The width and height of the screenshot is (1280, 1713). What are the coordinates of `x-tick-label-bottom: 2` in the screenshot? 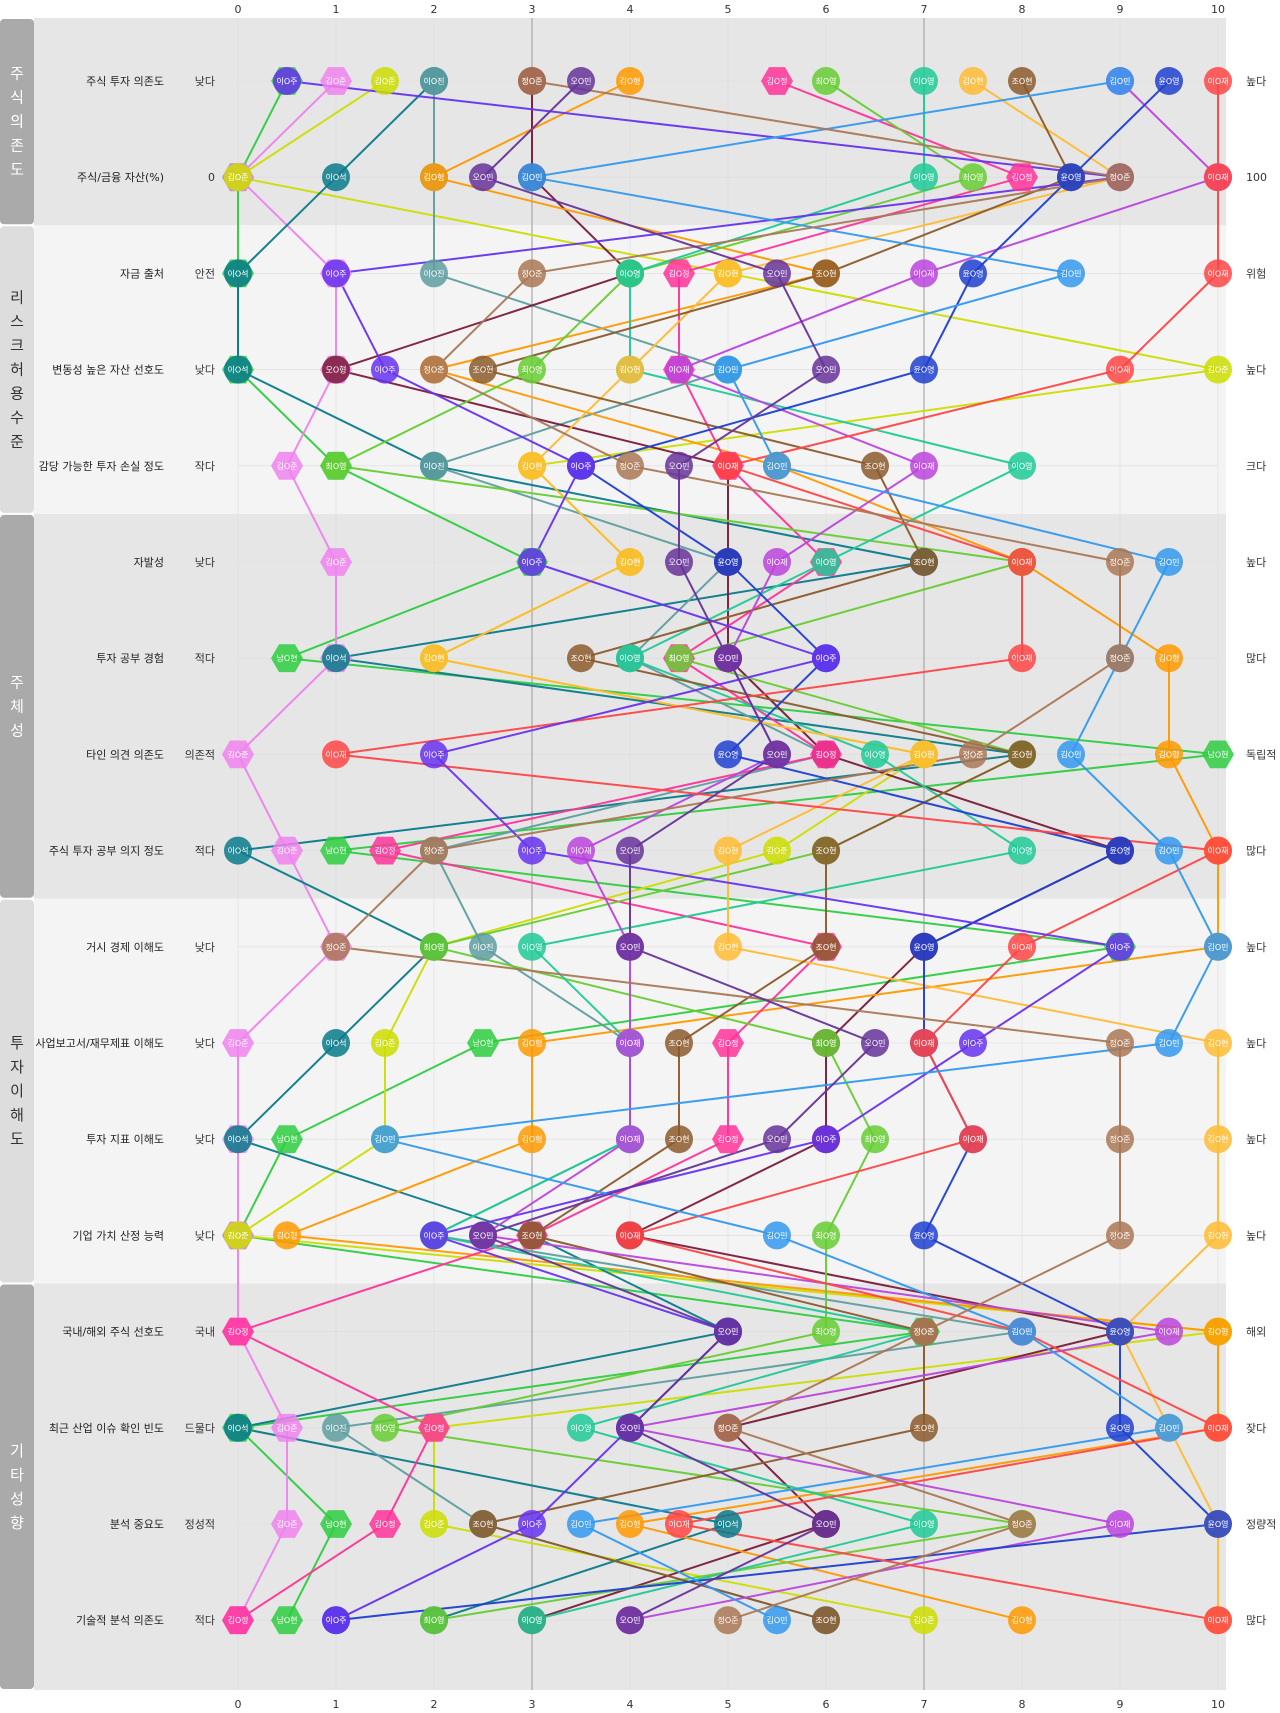 It's located at (434, 1704).